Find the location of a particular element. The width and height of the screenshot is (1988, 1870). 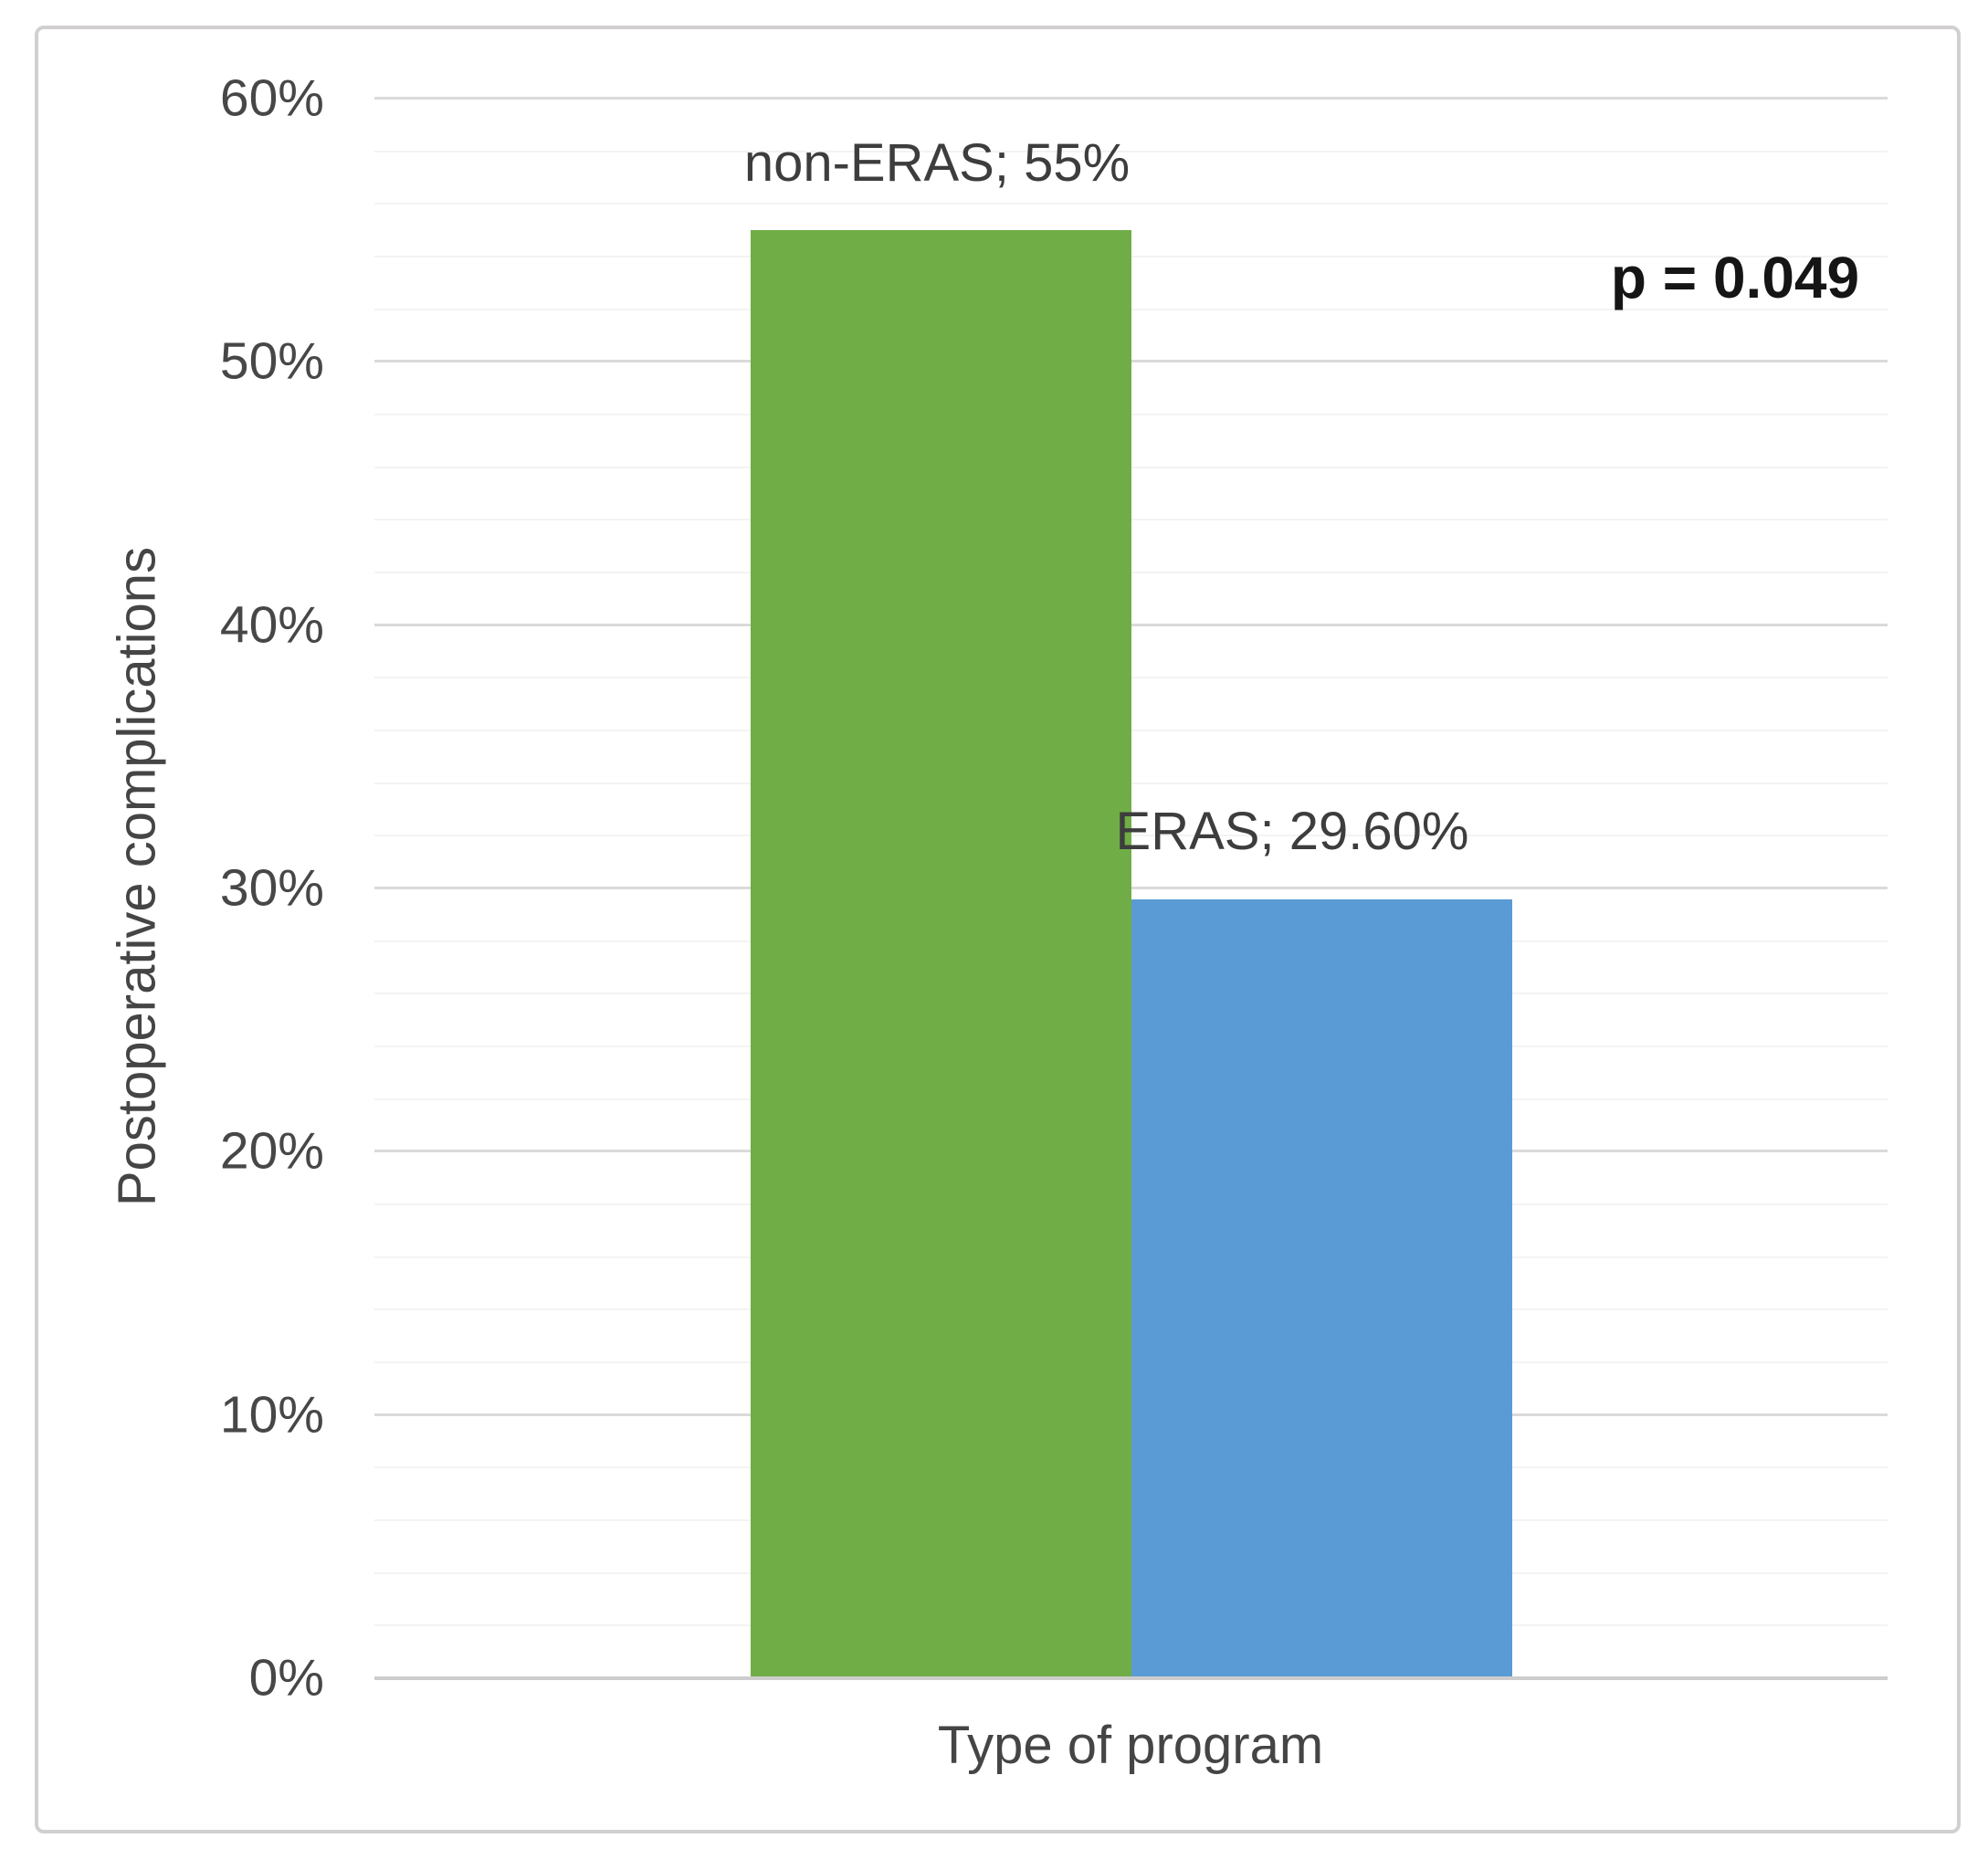

y-tick-label: 60% is located at coordinates (271, 98).